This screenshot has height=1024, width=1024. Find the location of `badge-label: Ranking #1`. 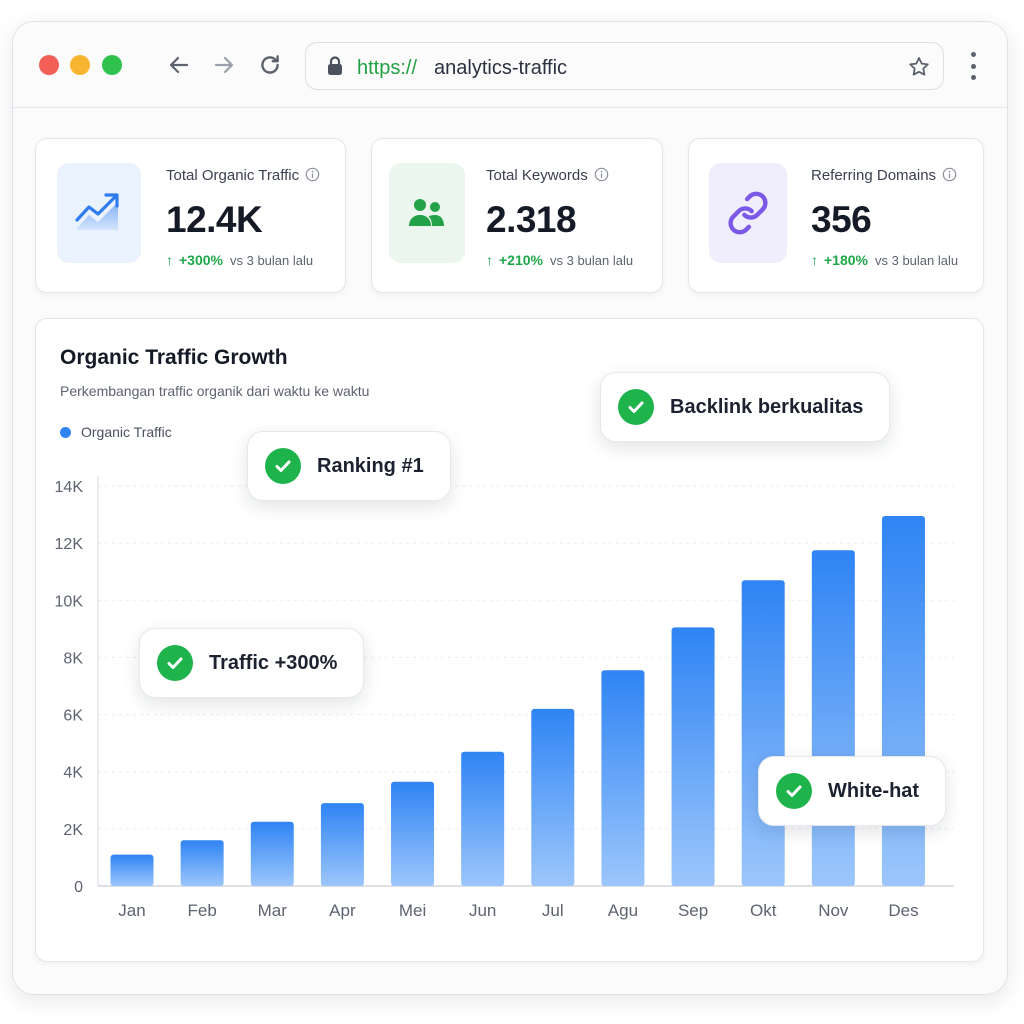

badge-label: Ranking #1 is located at coordinates (370, 465).